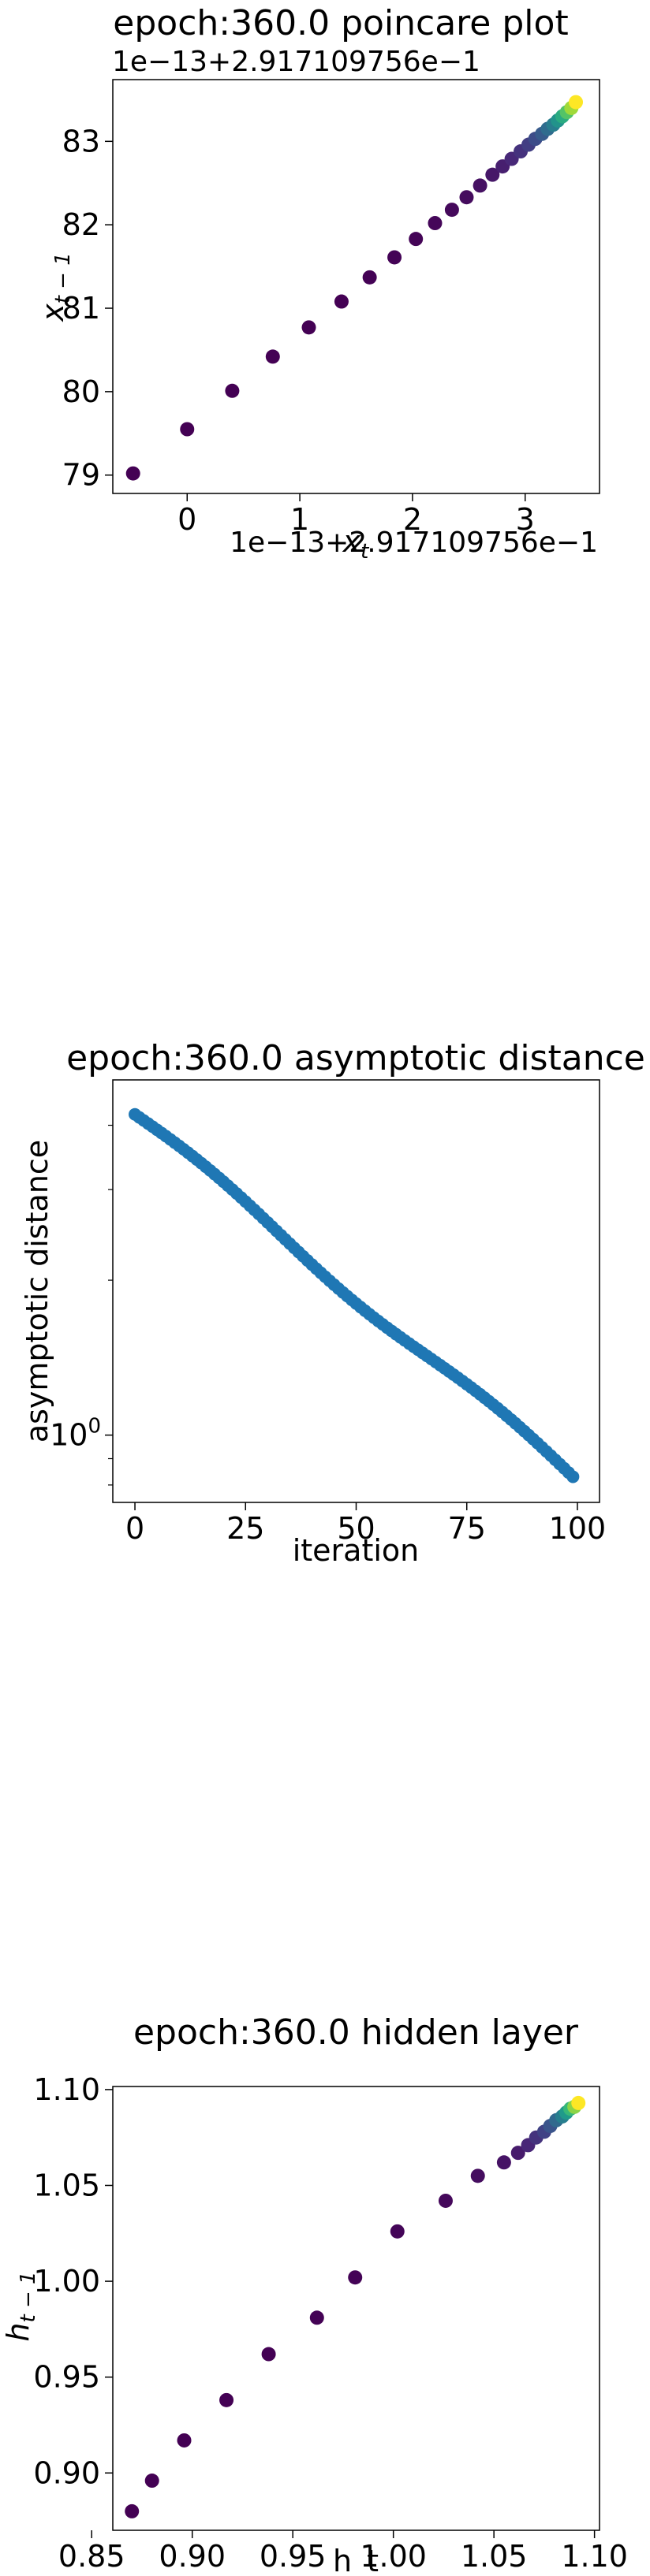 The width and height of the screenshot is (650, 2576). I want to click on y-axis-ticks: 79 80 81 82 83, so click(87, 308).